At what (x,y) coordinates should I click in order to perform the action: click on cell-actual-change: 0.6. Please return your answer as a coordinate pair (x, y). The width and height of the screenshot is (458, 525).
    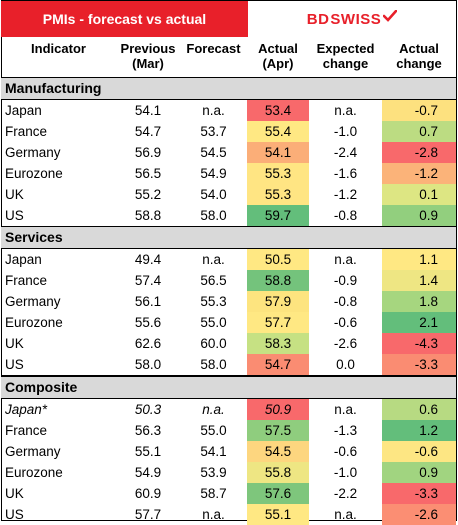
    Looking at the image, I should click on (419, 409).